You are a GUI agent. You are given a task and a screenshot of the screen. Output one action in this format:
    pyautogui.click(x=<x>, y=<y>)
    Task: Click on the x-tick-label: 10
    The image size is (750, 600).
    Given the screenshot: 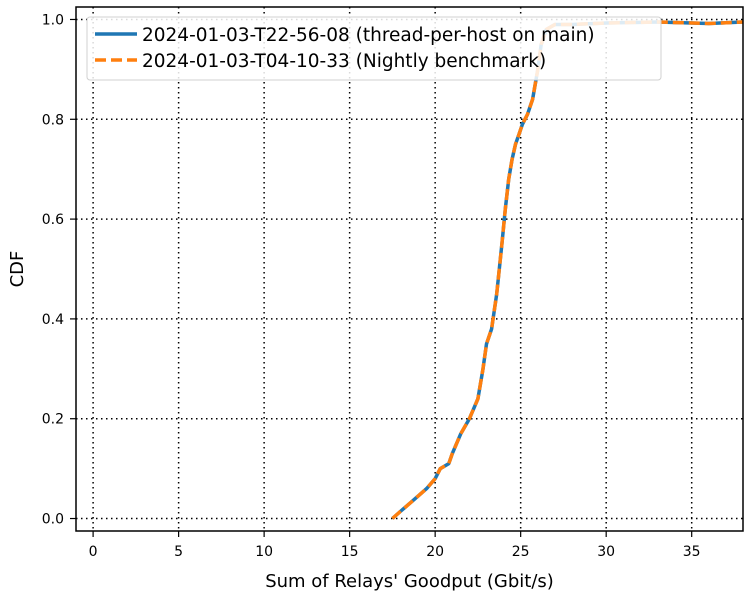 What is the action you would take?
    pyautogui.click(x=264, y=552)
    